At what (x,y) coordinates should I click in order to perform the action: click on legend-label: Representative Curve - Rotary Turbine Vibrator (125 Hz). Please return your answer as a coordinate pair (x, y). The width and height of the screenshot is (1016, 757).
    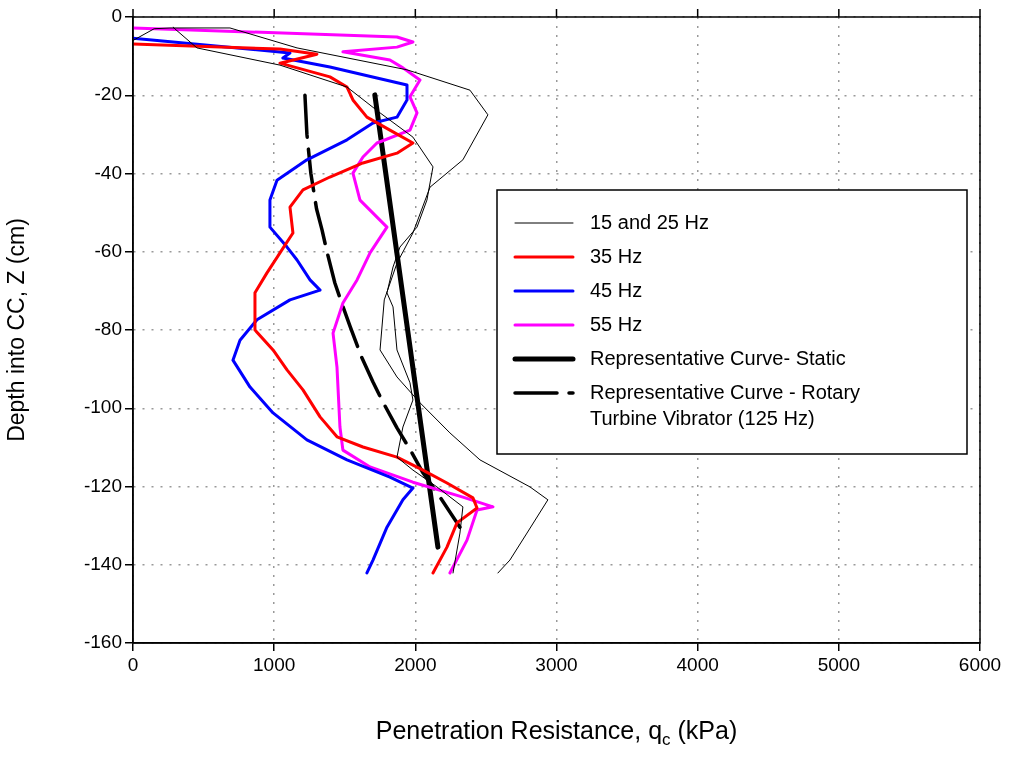
    Looking at the image, I should click on (725, 404).